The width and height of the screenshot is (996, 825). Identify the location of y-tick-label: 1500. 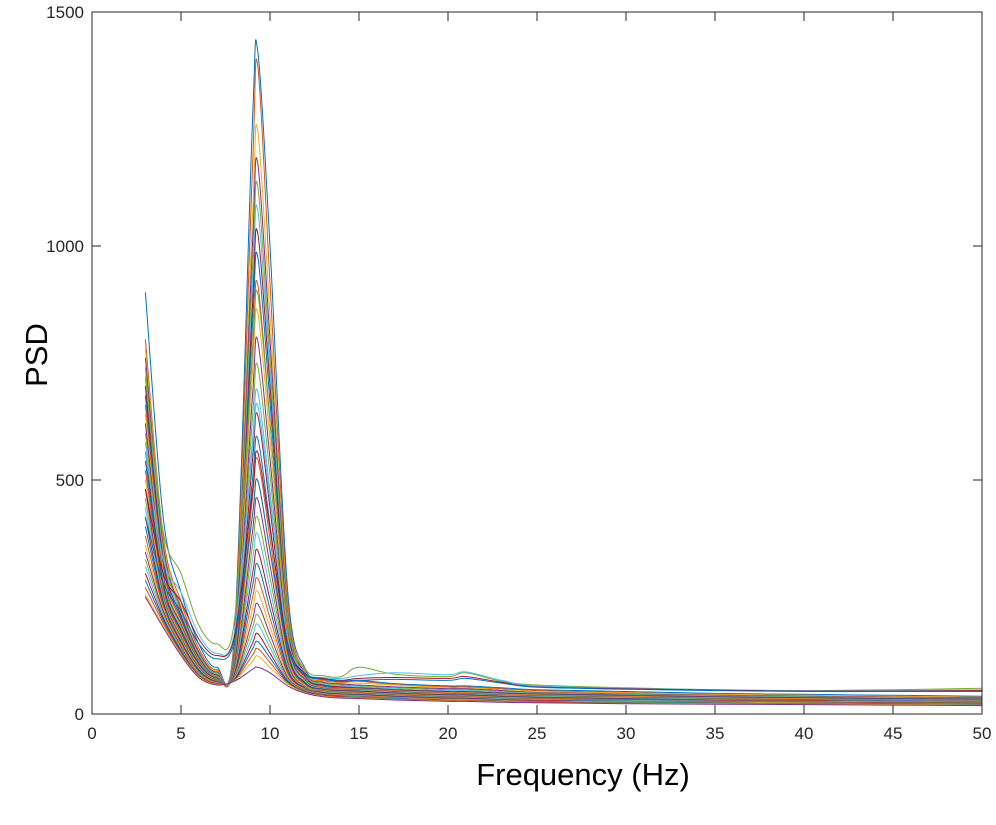
(65, 12).